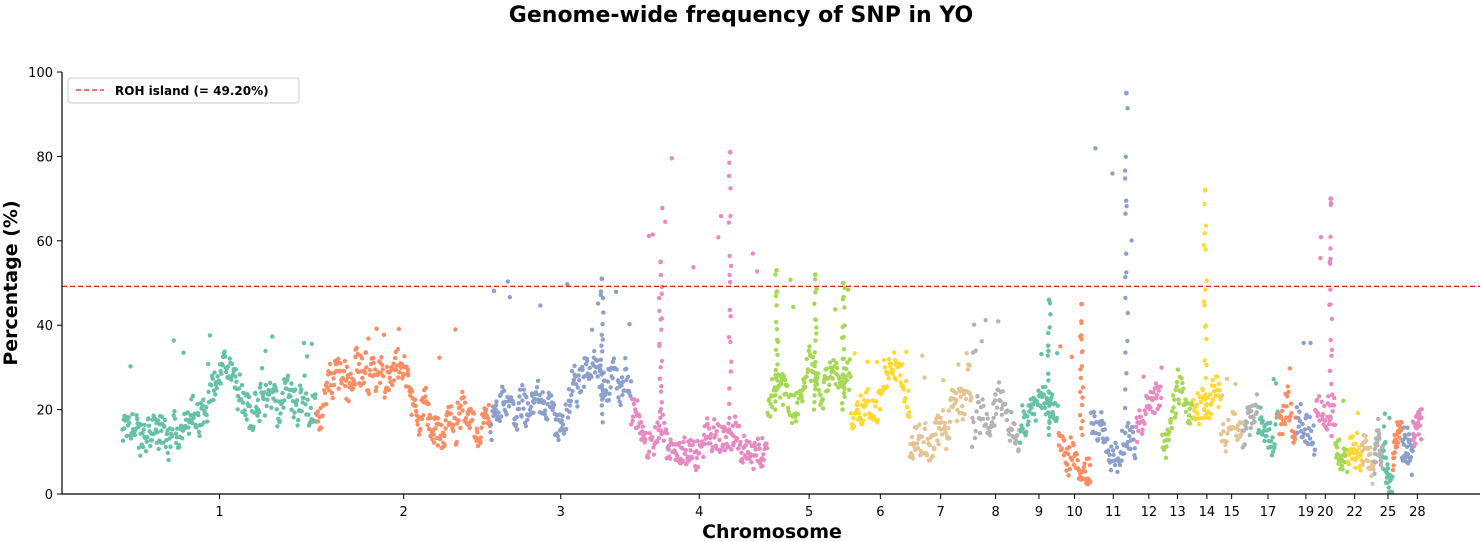  I want to click on y-axis-label: Percentage (%), so click(11, 282).